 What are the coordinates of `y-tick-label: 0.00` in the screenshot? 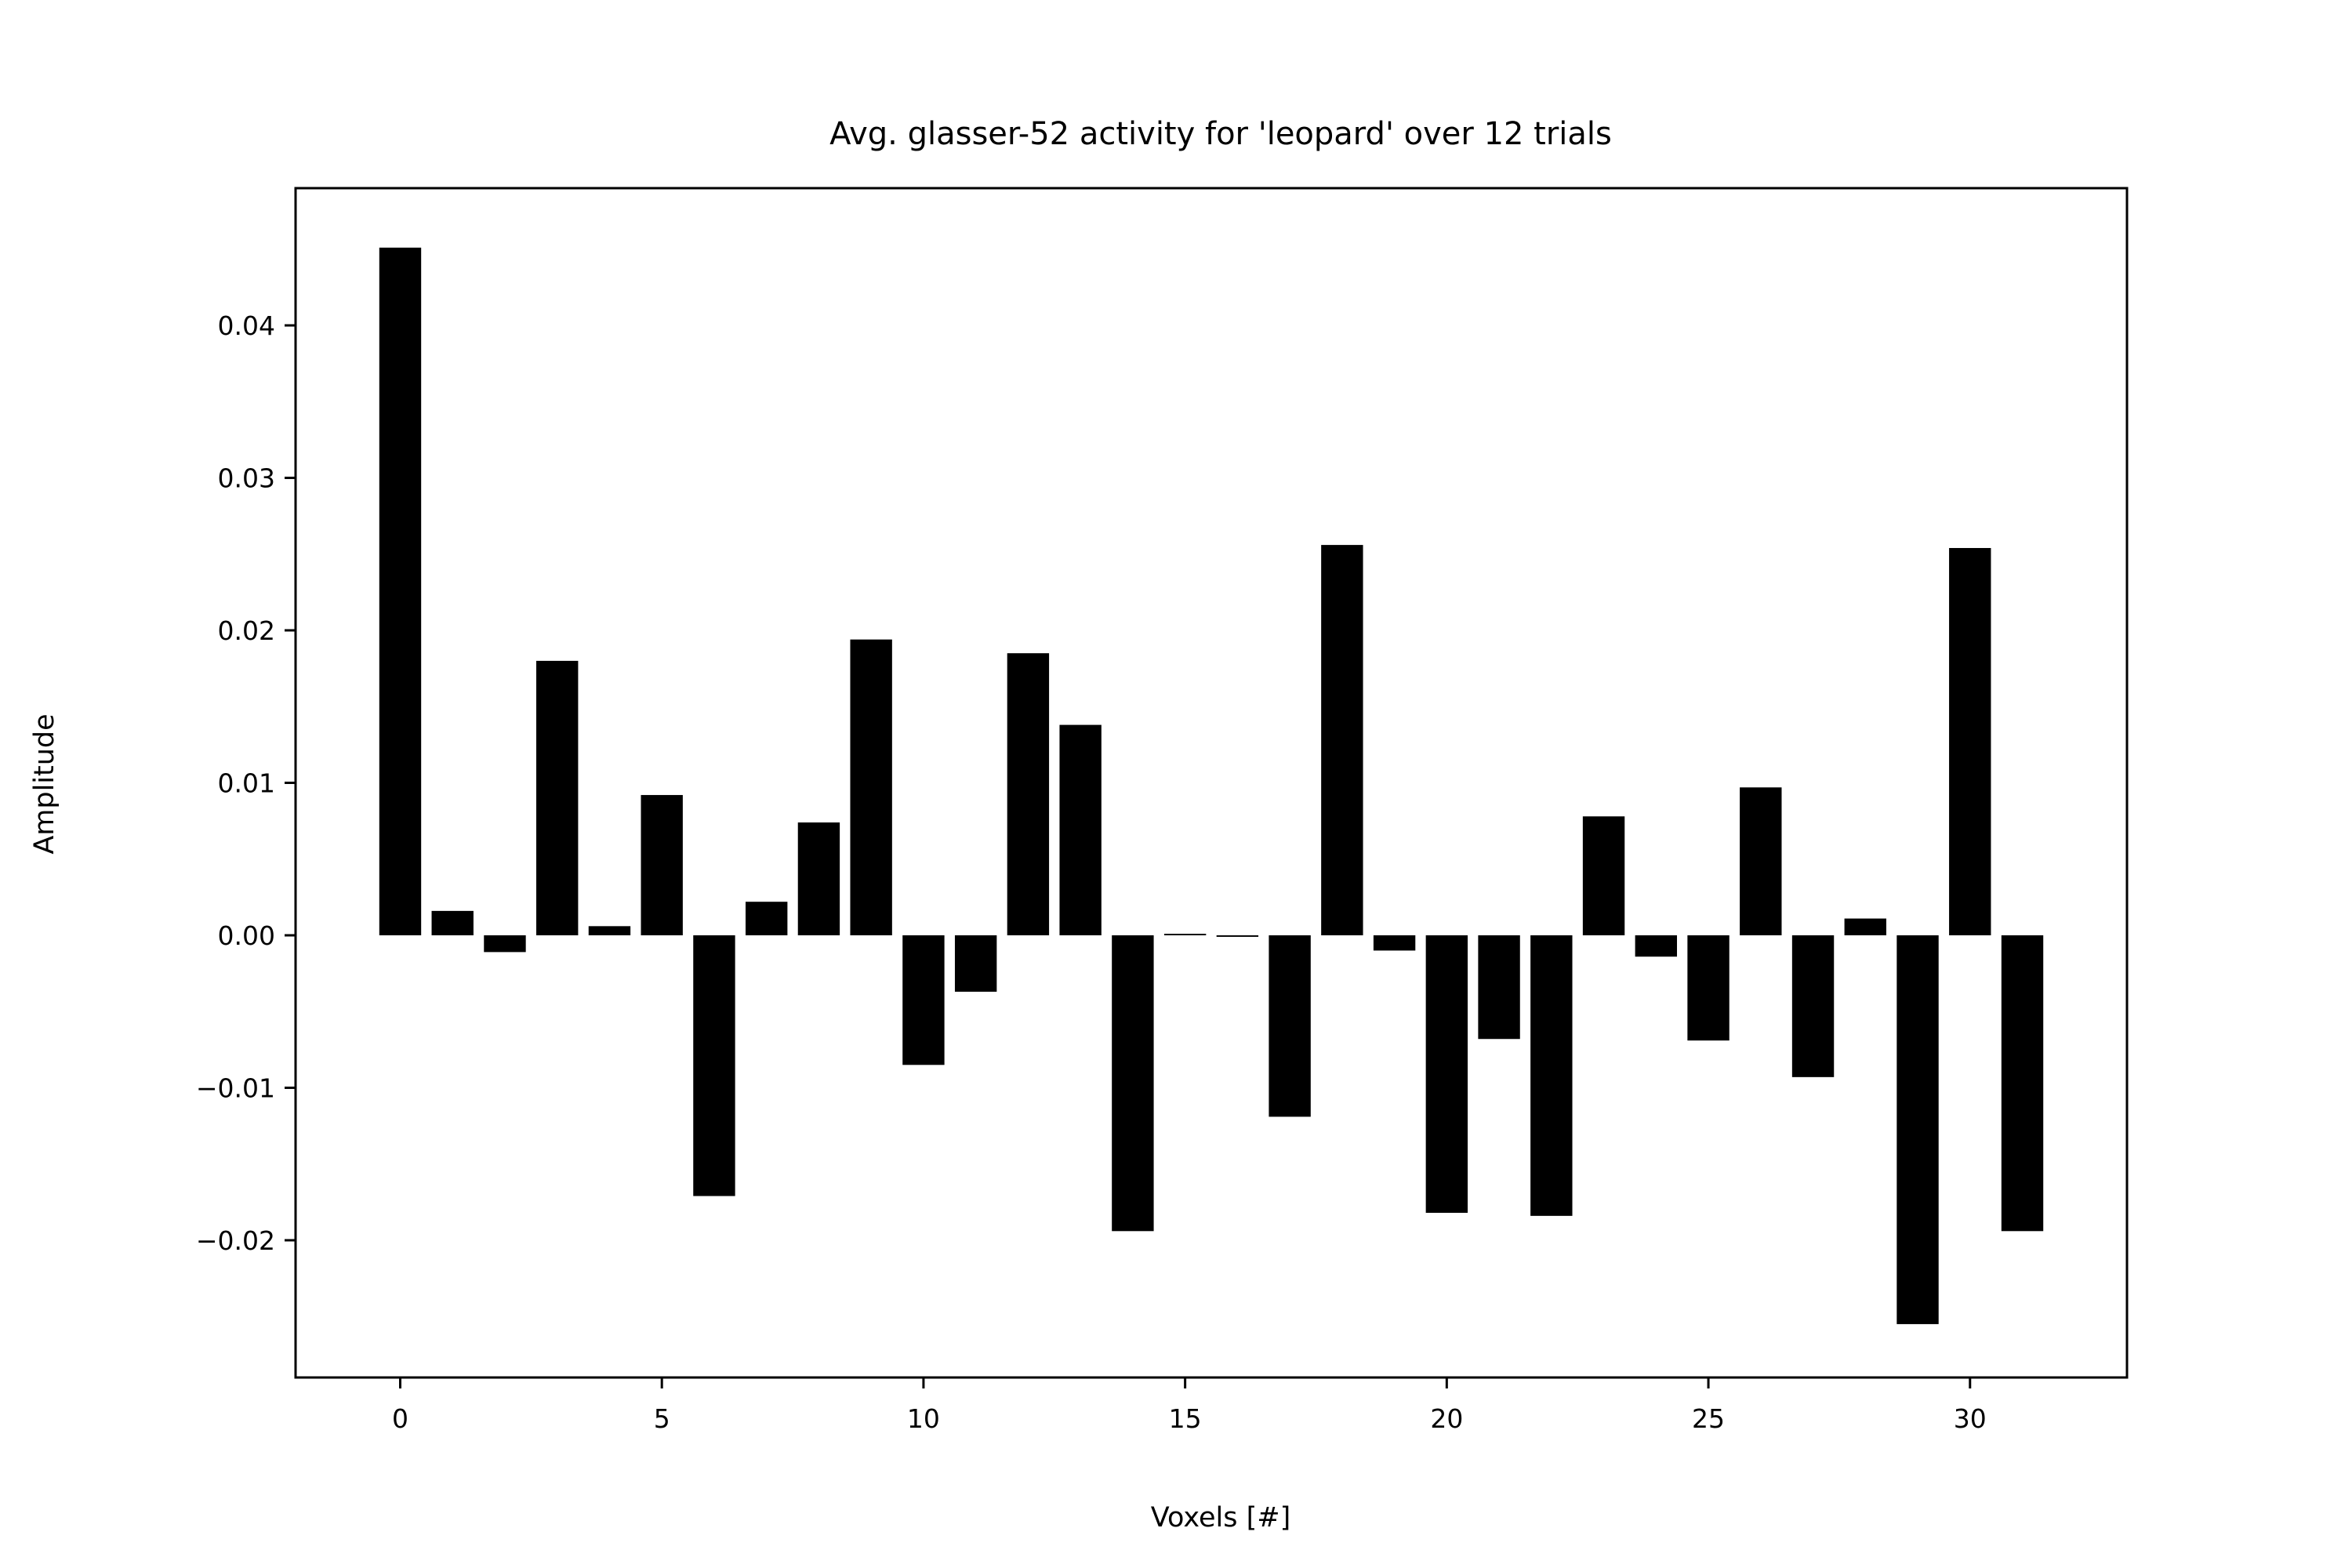 It's located at (247, 935).